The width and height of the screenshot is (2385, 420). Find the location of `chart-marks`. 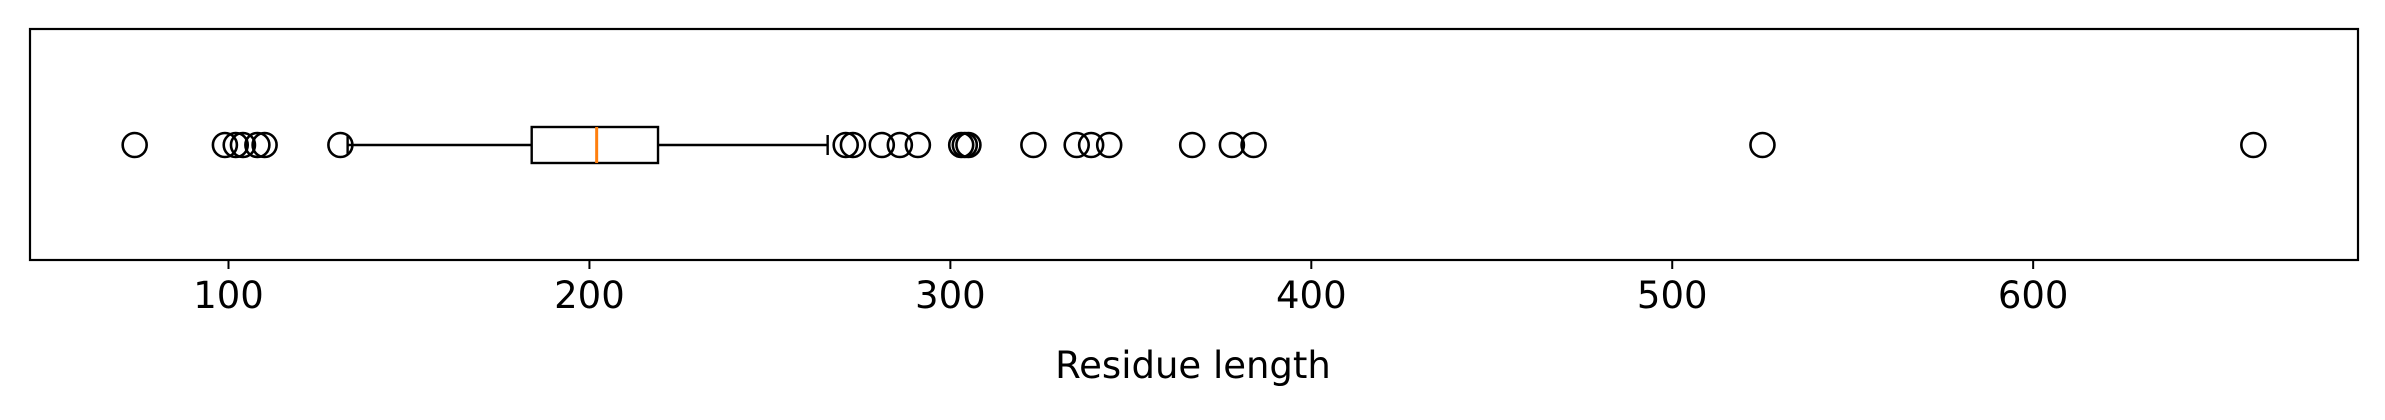

chart-marks is located at coordinates (1194, 145).